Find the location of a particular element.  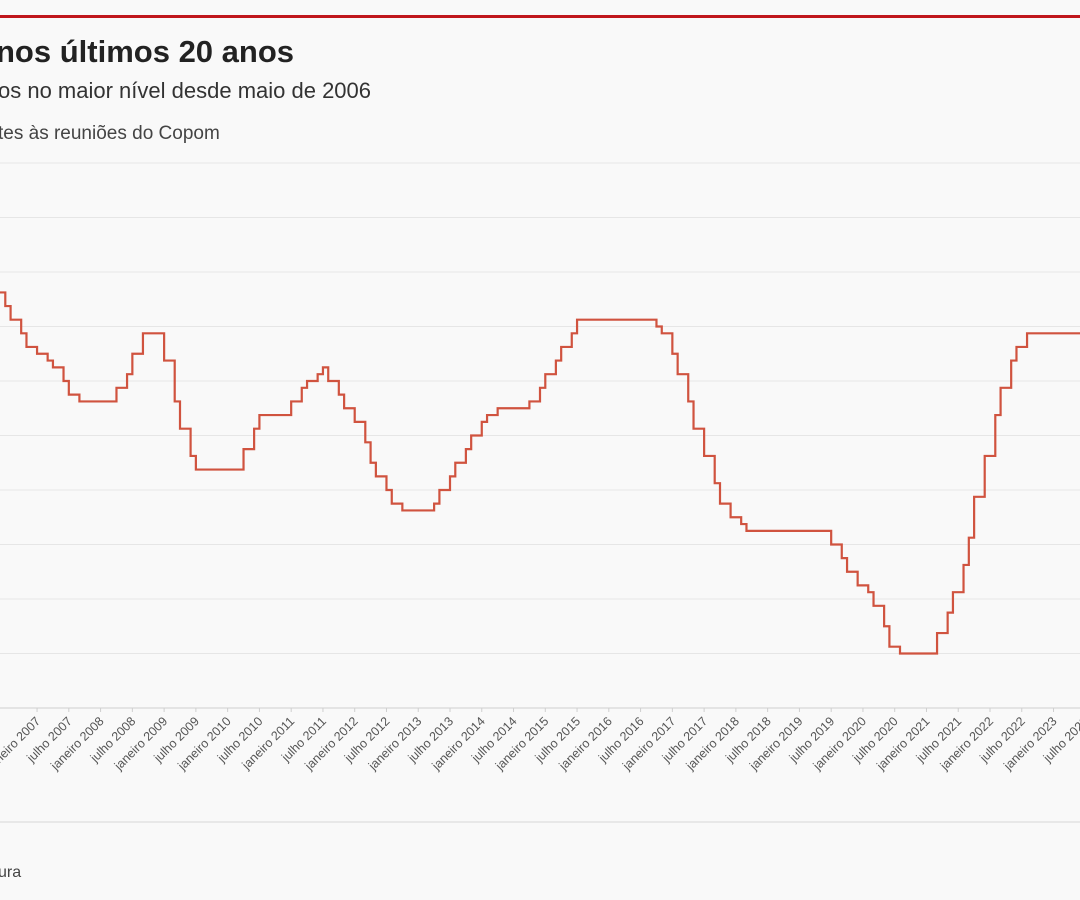

chart-title: nos últimos 20 anos is located at coordinates (147, 51).